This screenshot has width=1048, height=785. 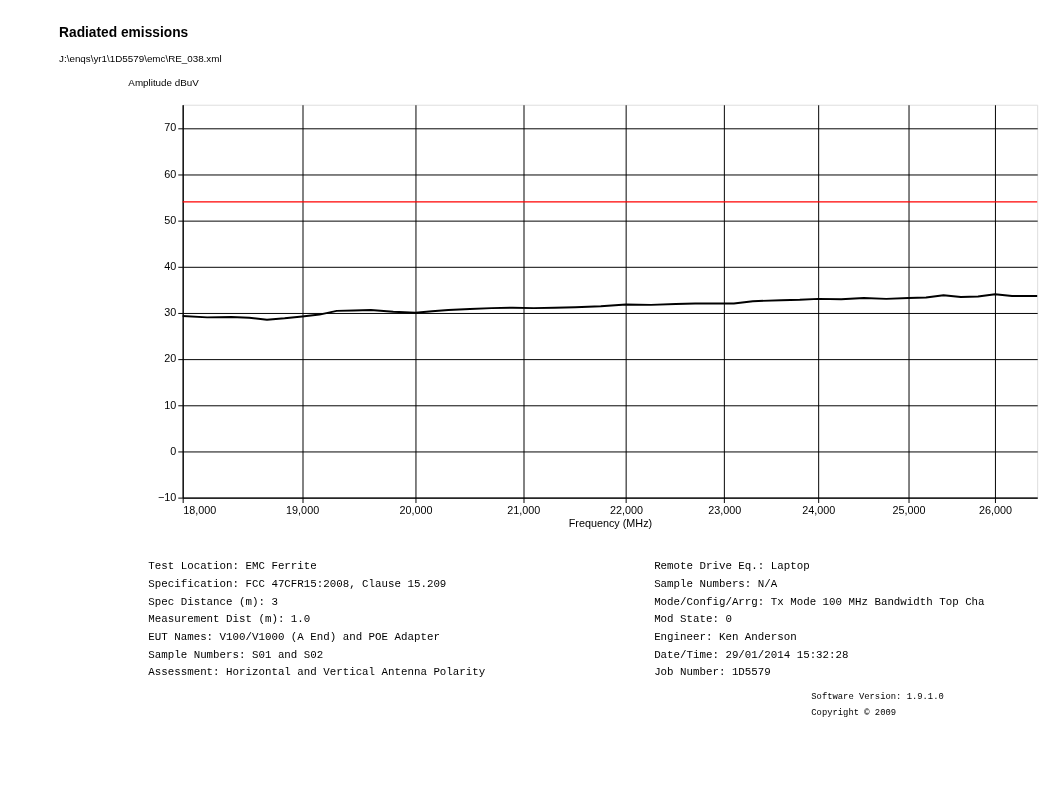 I want to click on text: Spec Distance (m): 3, so click(x=213, y=601).